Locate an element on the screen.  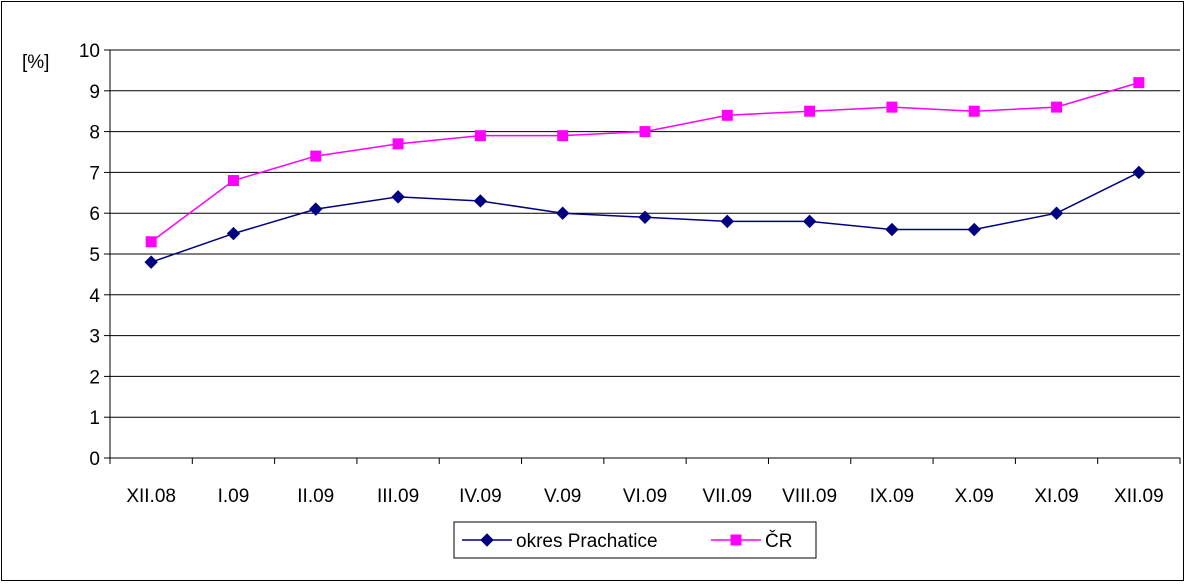
x-tick-label: V.09 is located at coordinates (562, 496).